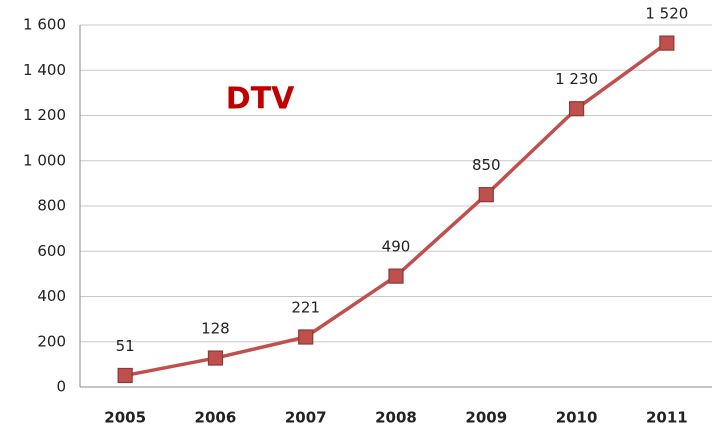  What do you see at coordinates (486, 165) in the screenshot?
I see `data-label: 850` at bounding box center [486, 165].